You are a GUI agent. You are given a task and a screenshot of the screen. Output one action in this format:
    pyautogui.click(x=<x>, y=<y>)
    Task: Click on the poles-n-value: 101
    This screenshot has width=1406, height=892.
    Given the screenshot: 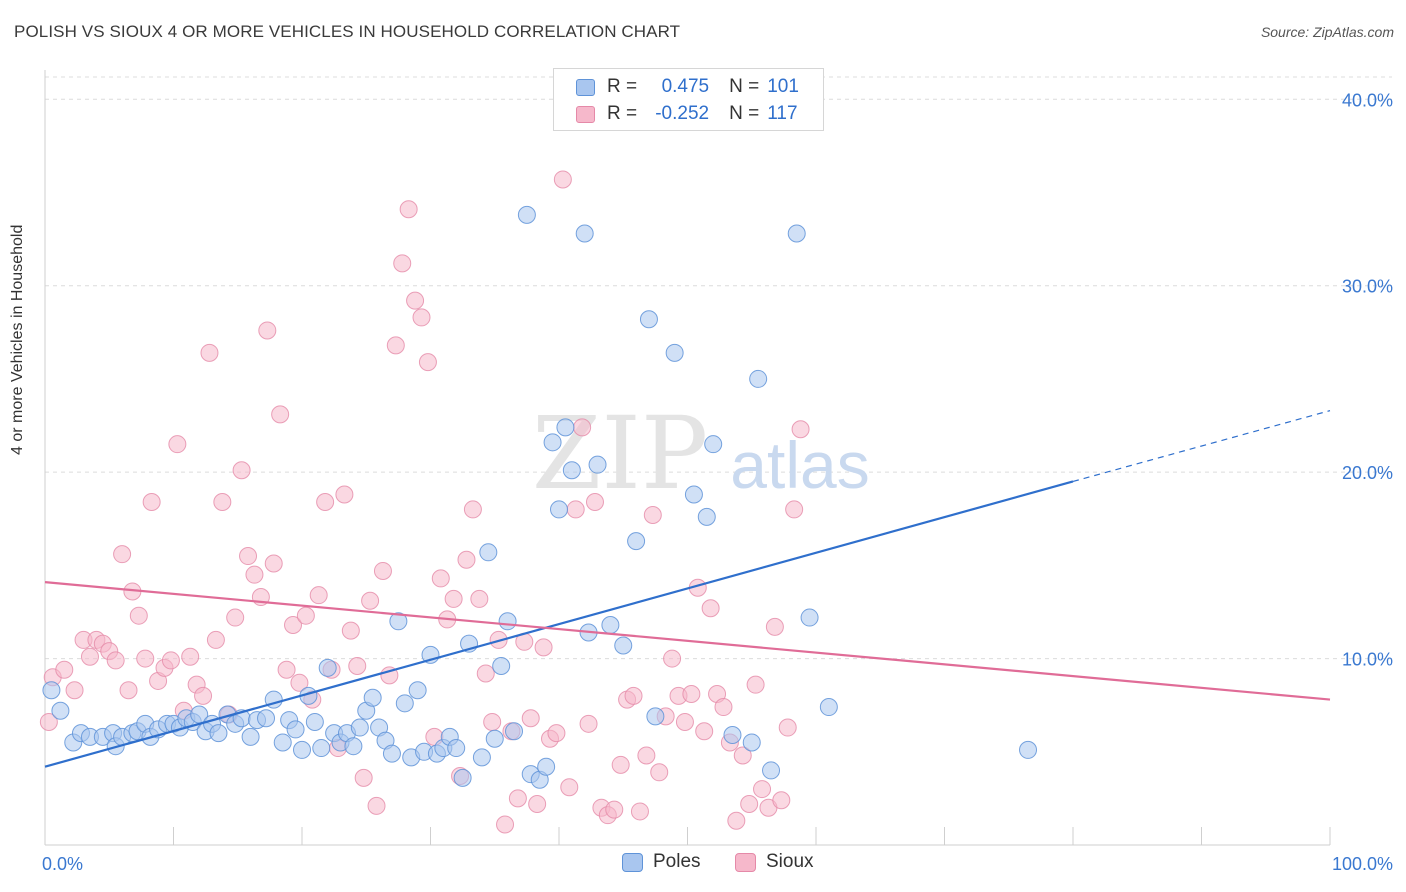 What is the action you would take?
    pyautogui.click(x=783, y=86)
    